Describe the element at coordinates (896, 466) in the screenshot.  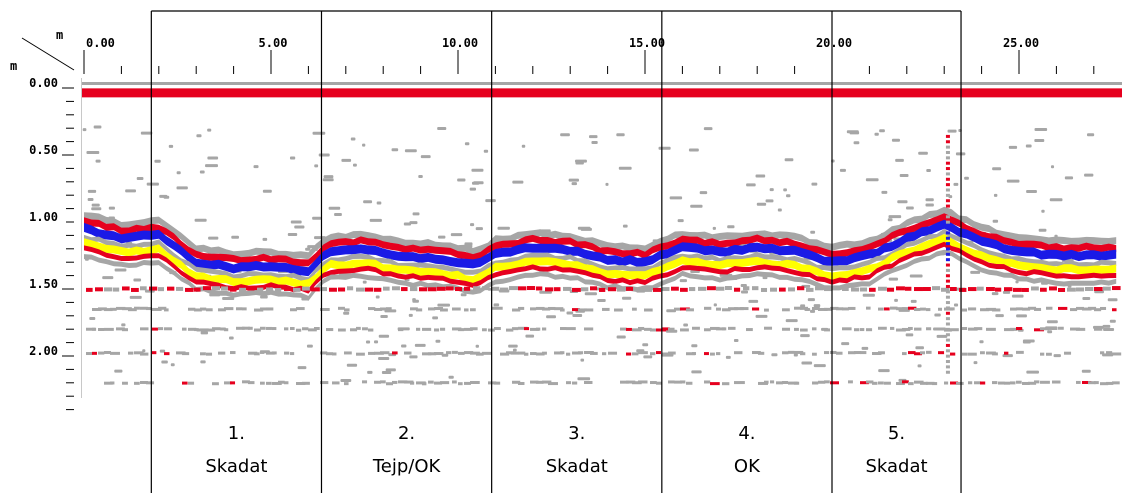
I see `section-status-label: Skadat` at that location.